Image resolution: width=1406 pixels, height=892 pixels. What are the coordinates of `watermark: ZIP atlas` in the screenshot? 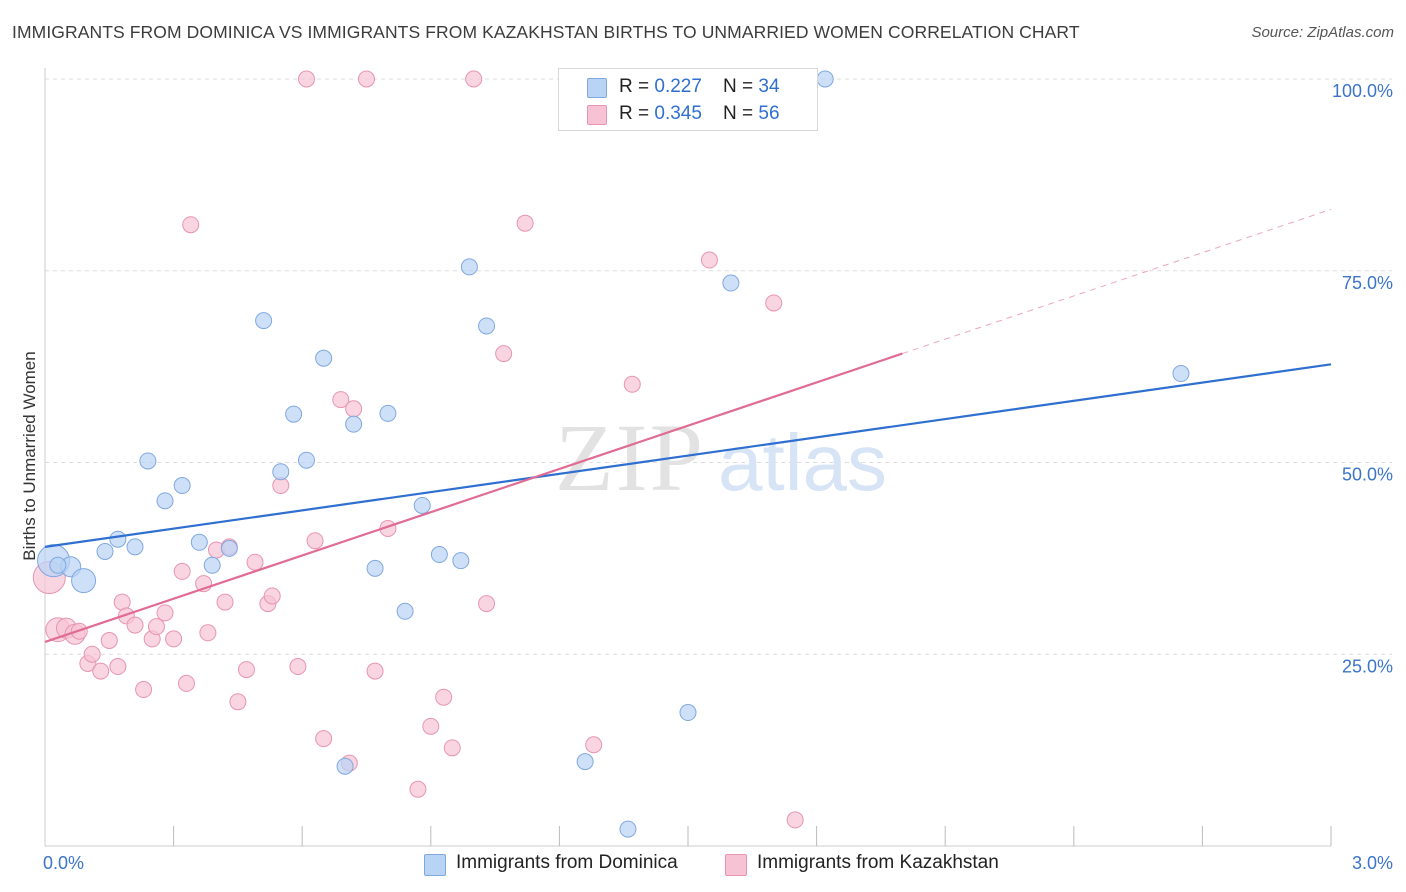 It's located at (721, 457).